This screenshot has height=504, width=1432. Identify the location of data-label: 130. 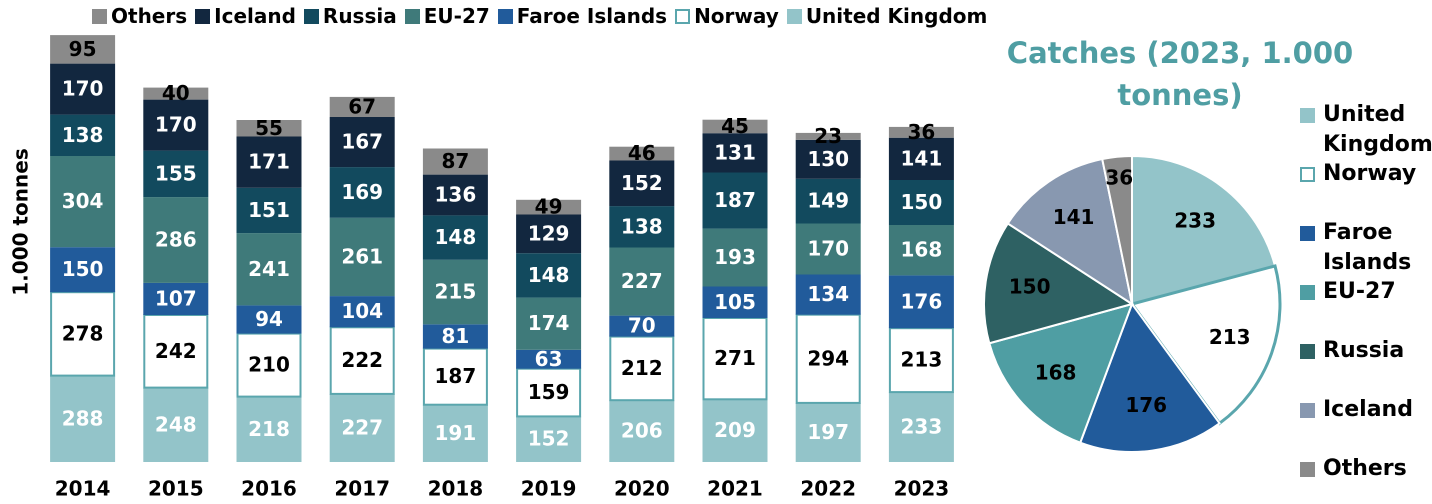
(828, 159).